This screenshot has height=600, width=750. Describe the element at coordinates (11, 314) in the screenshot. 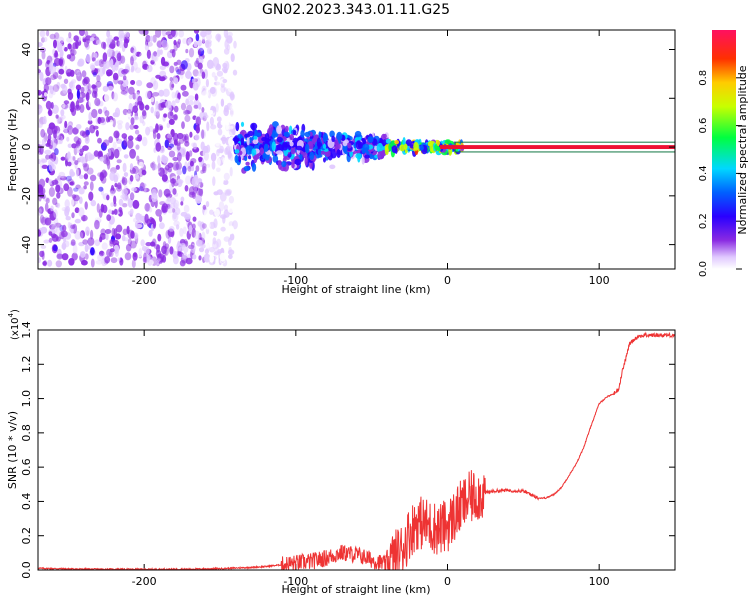

I see `snr-scale-exponent: 4` at that location.